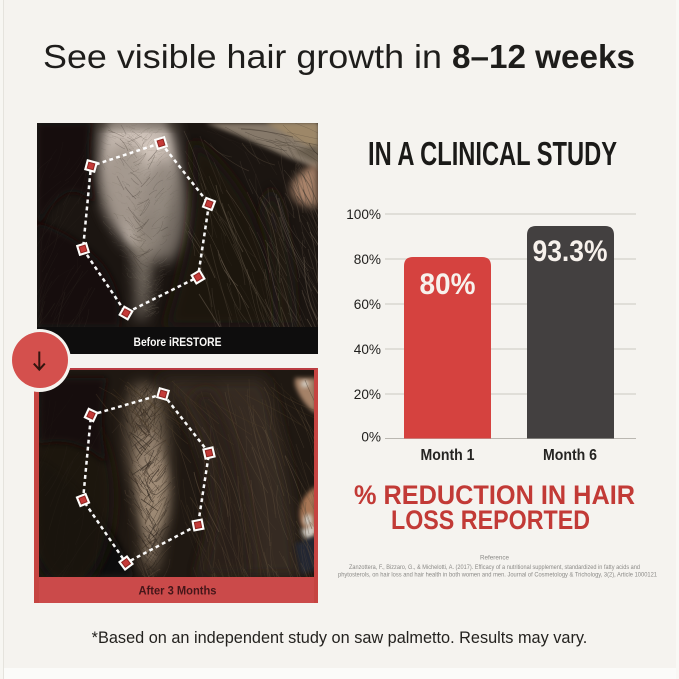 The height and width of the screenshot is (679, 679). I want to click on svg-text: 40%, so click(367, 349).